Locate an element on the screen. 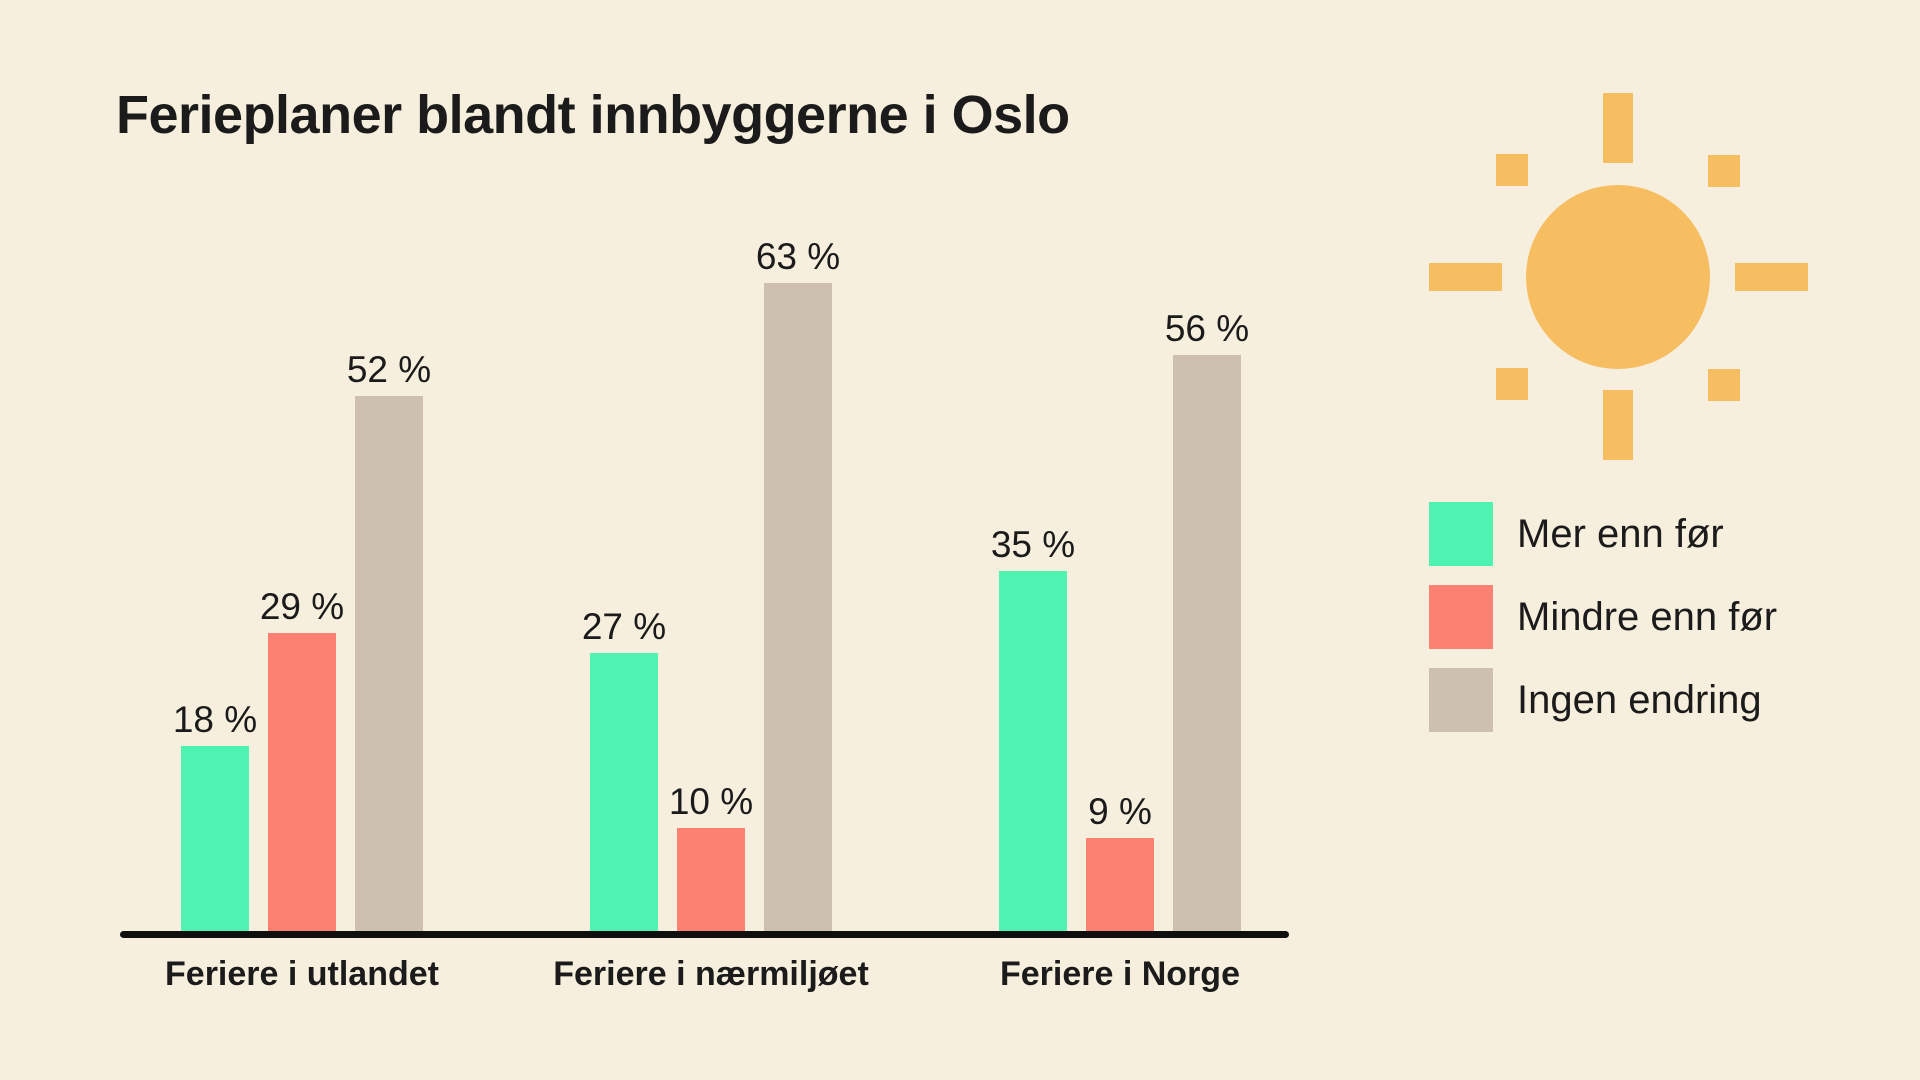 This screenshot has height=1080, width=1920. sun-ray-bottom-left is located at coordinates (1512, 384).